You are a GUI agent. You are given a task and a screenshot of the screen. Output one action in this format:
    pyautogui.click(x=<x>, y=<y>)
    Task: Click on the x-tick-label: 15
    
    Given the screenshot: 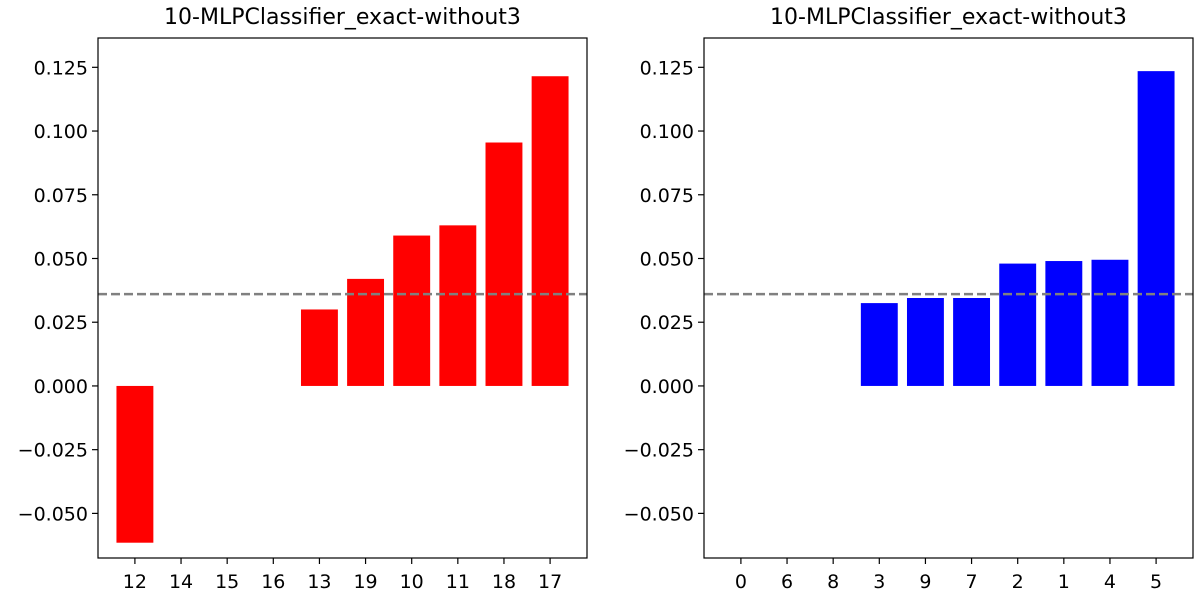 What is the action you would take?
    pyautogui.click(x=227, y=582)
    